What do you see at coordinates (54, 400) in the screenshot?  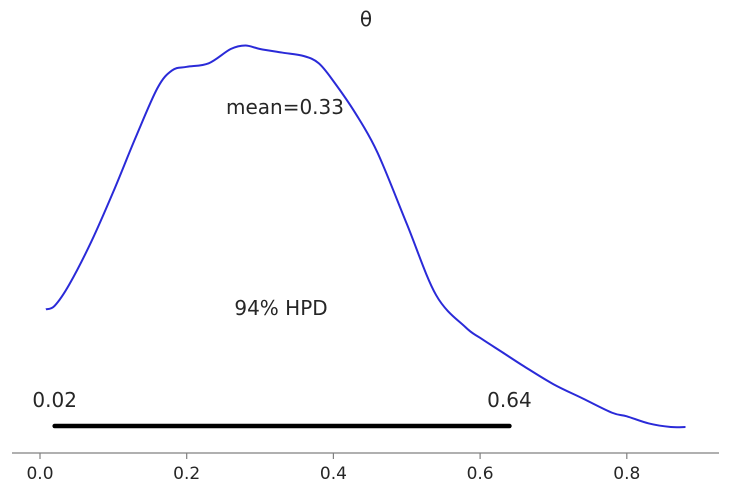 I see `hpd-low-label: 0.02` at bounding box center [54, 400].